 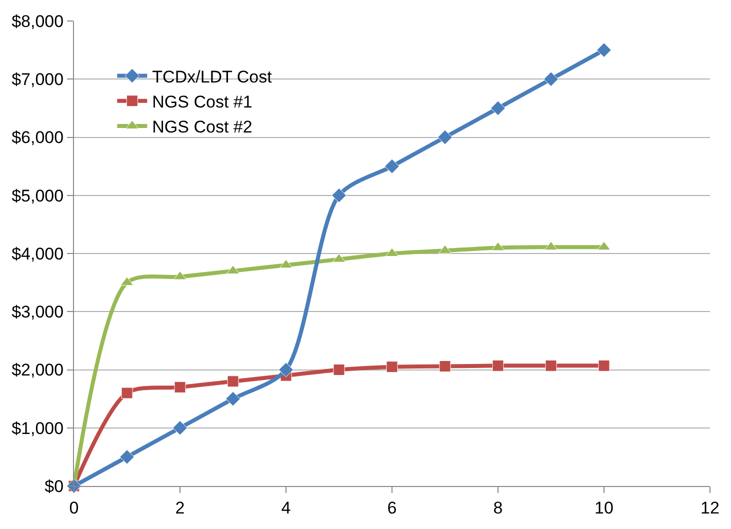 What do you see at coordinates (74, 508) in the screenshot?
I see `x-tick-label: 0` at bounding box center [74, 508].